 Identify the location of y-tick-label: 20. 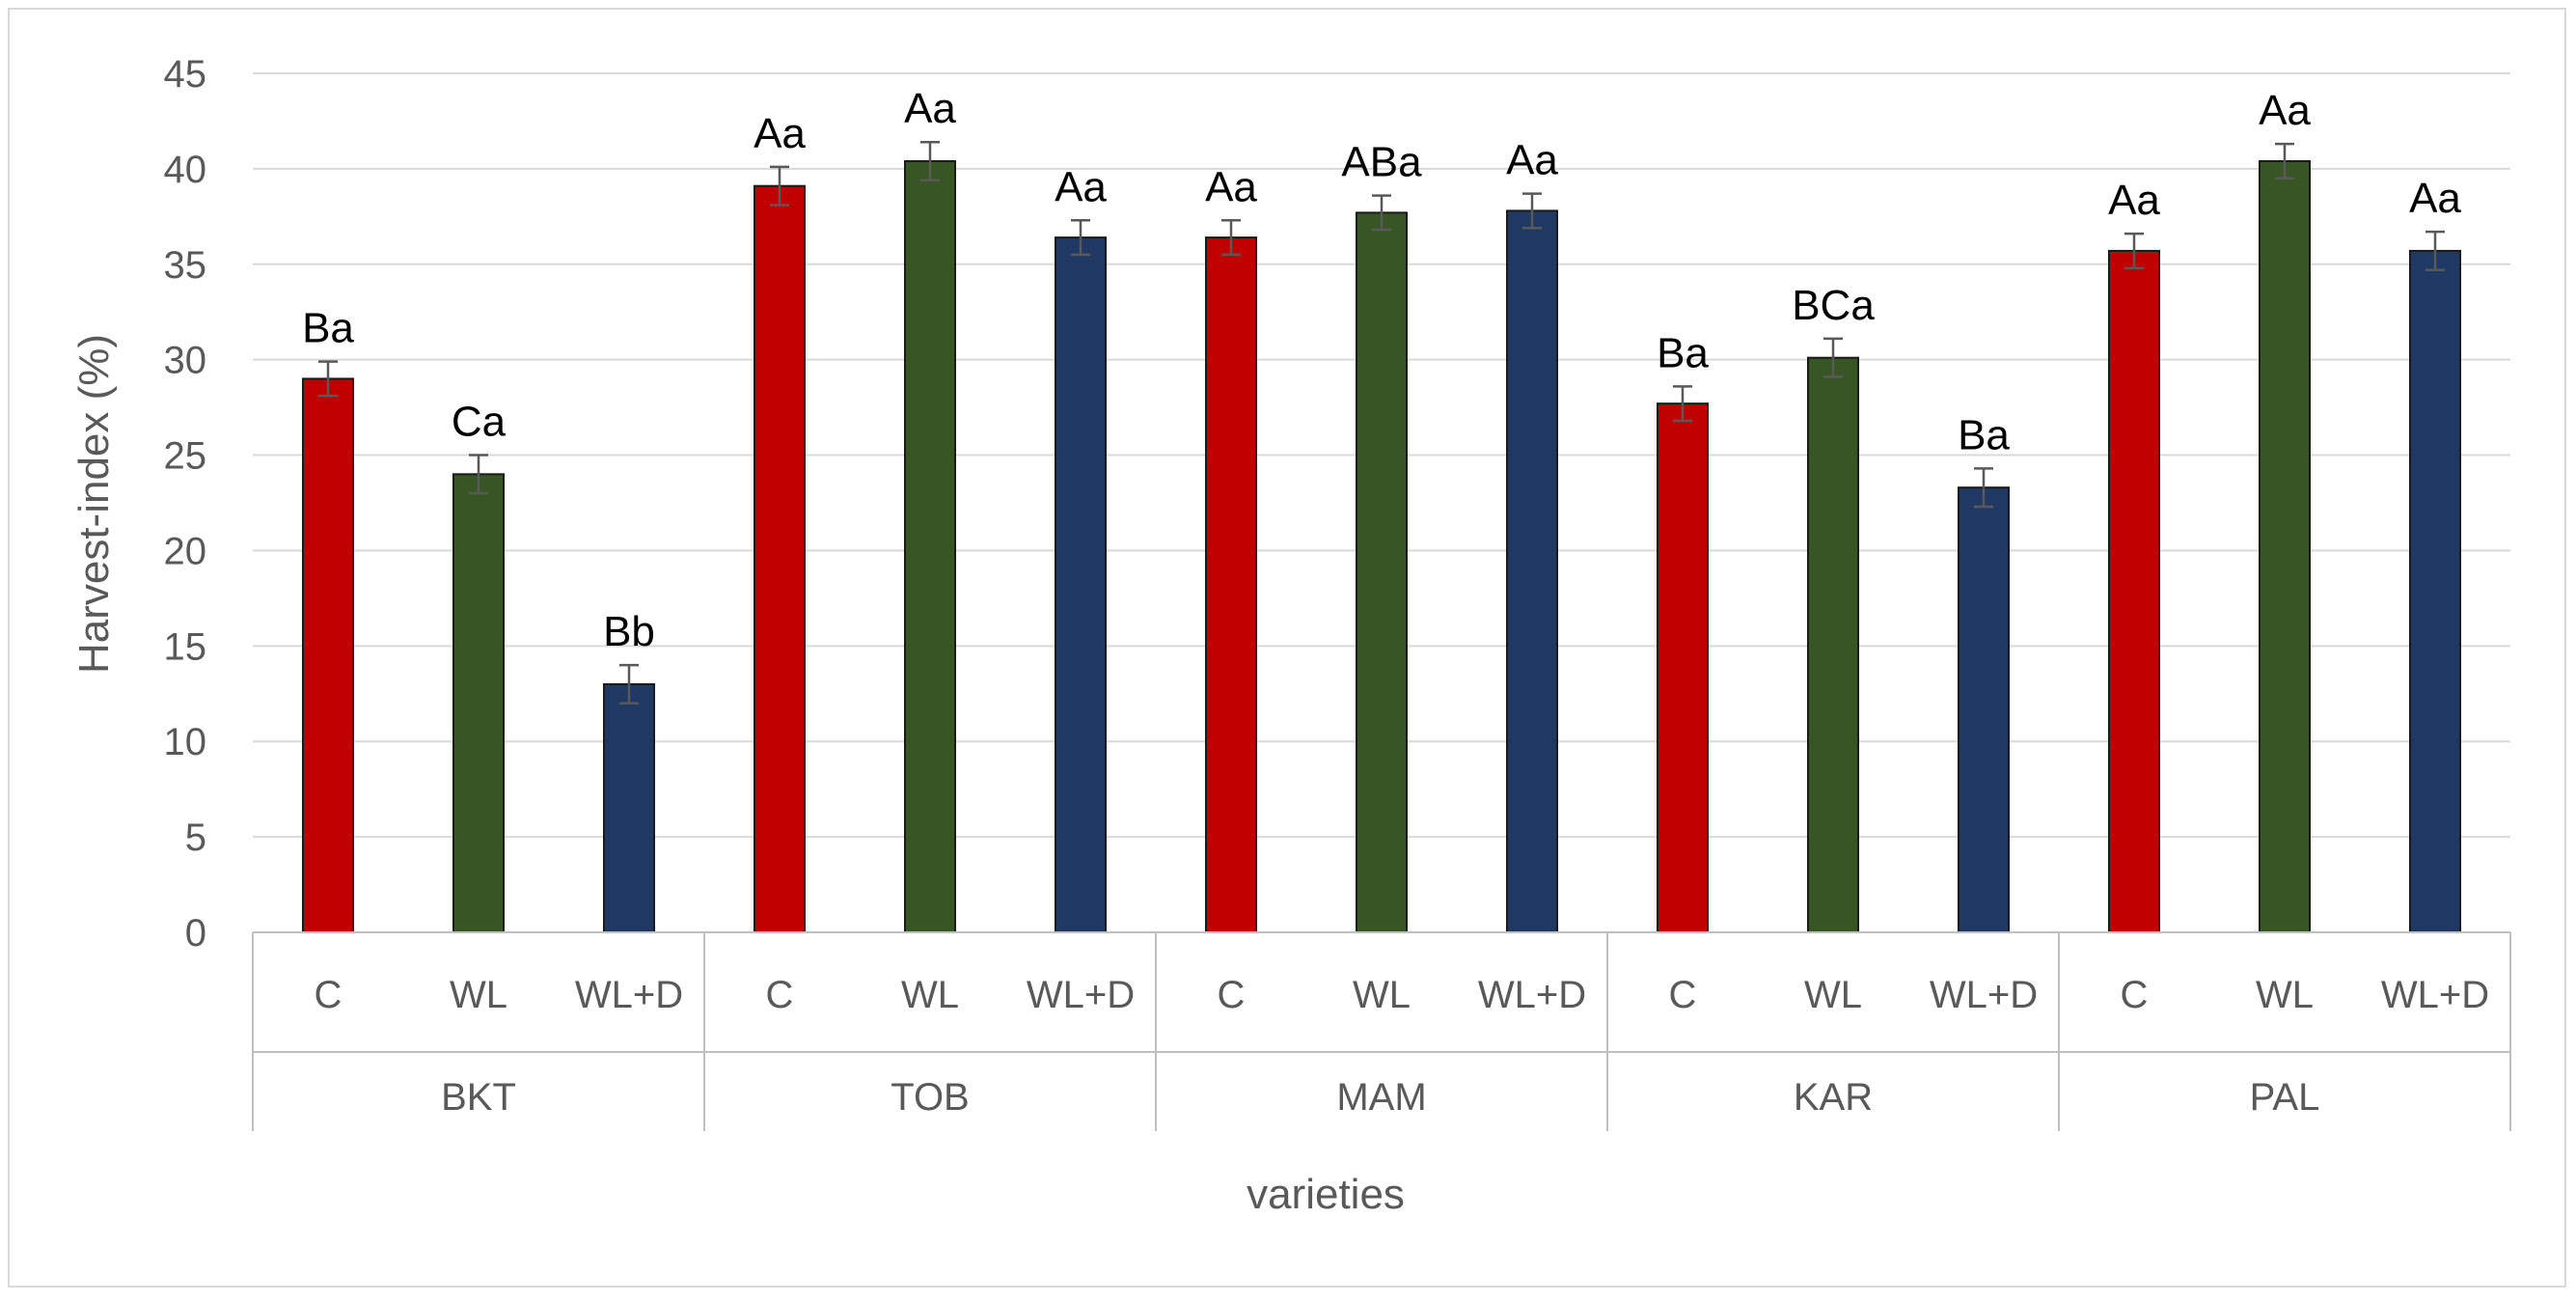
(185, 551).